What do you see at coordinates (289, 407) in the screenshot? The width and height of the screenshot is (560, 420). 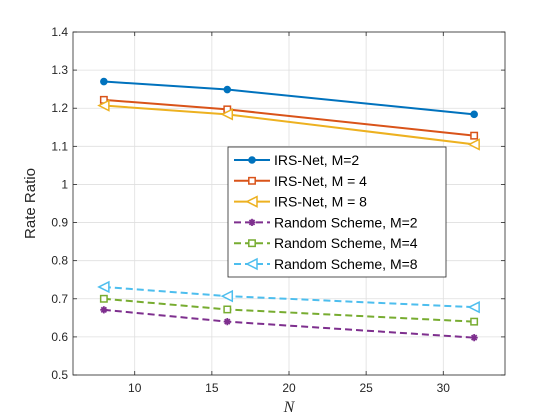 I see `x-axis-label: N` at bounding box center [289, 407].